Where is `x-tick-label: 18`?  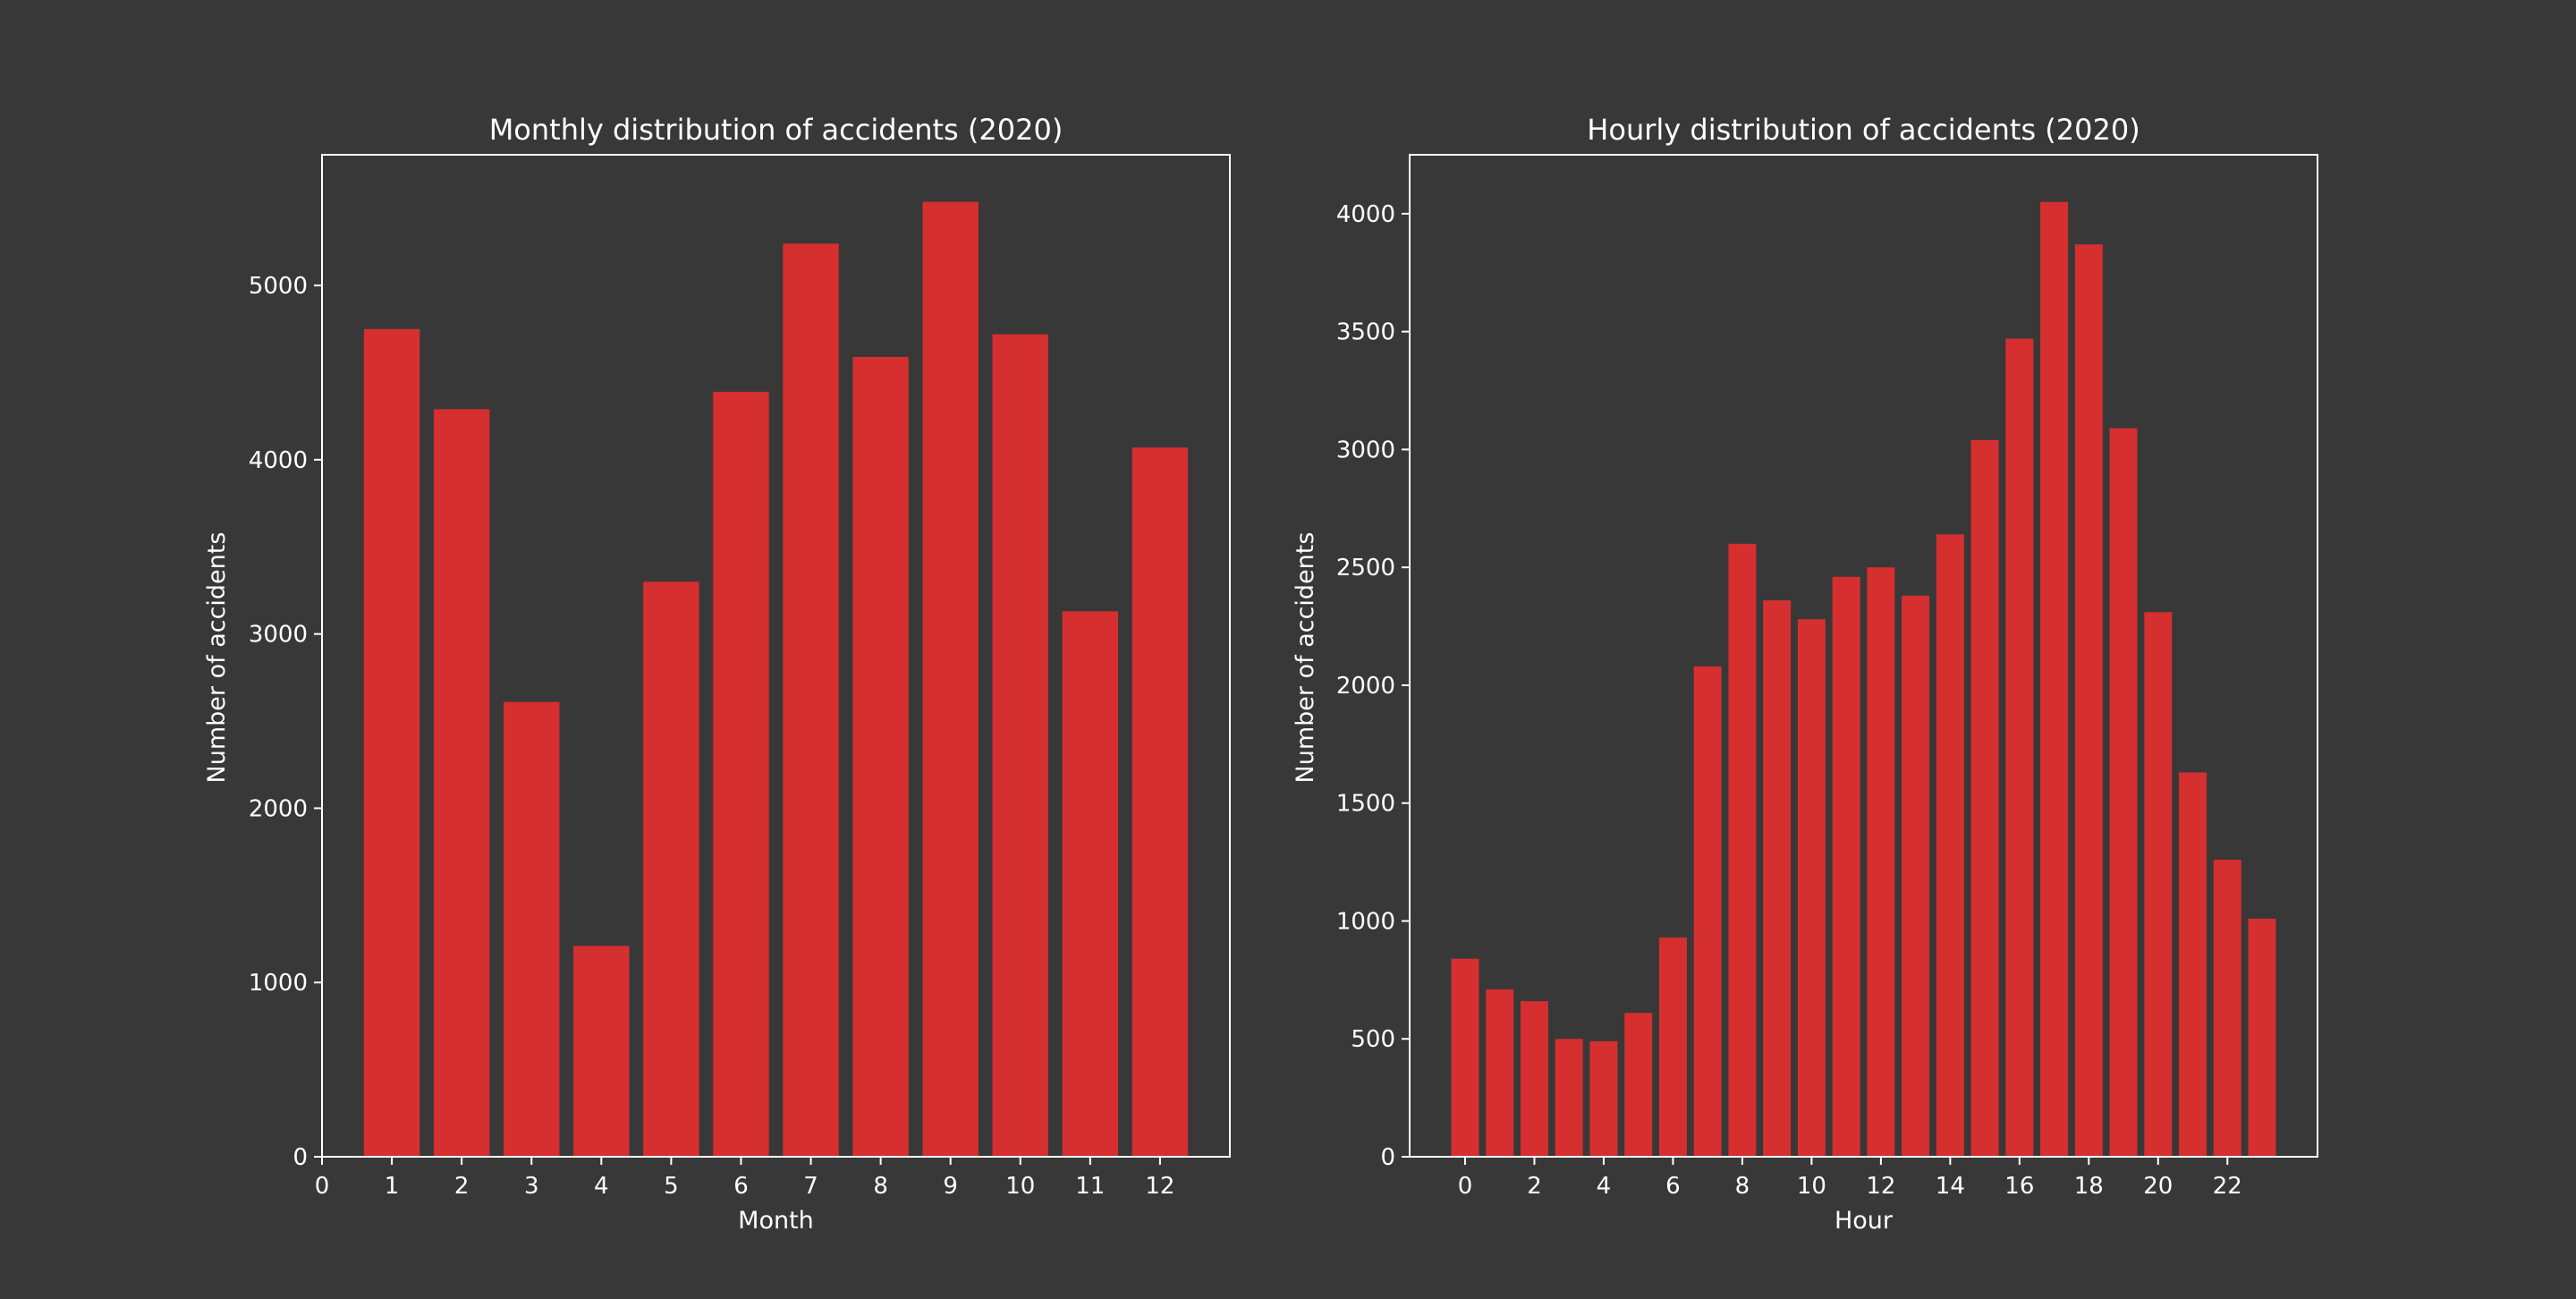 x-tick-label: 18 is located at coordinates (2089, 1186).